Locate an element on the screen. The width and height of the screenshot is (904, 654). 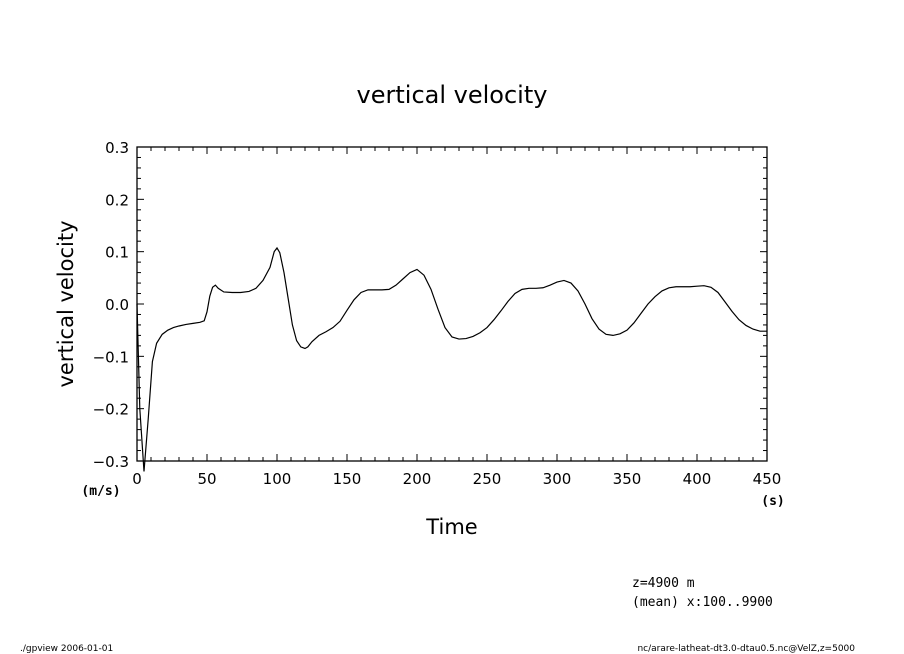
x-axis-label: Time is located at coordinates (451, 527).